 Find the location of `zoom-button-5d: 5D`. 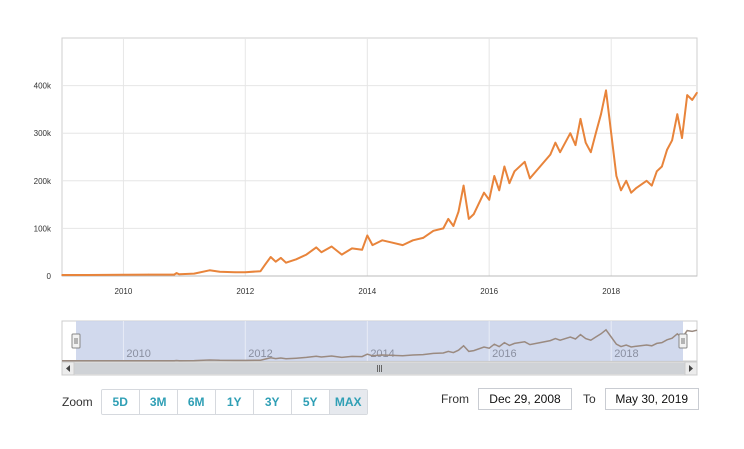

zoom-button-5d: 5D is located at coordinates (120, 402).